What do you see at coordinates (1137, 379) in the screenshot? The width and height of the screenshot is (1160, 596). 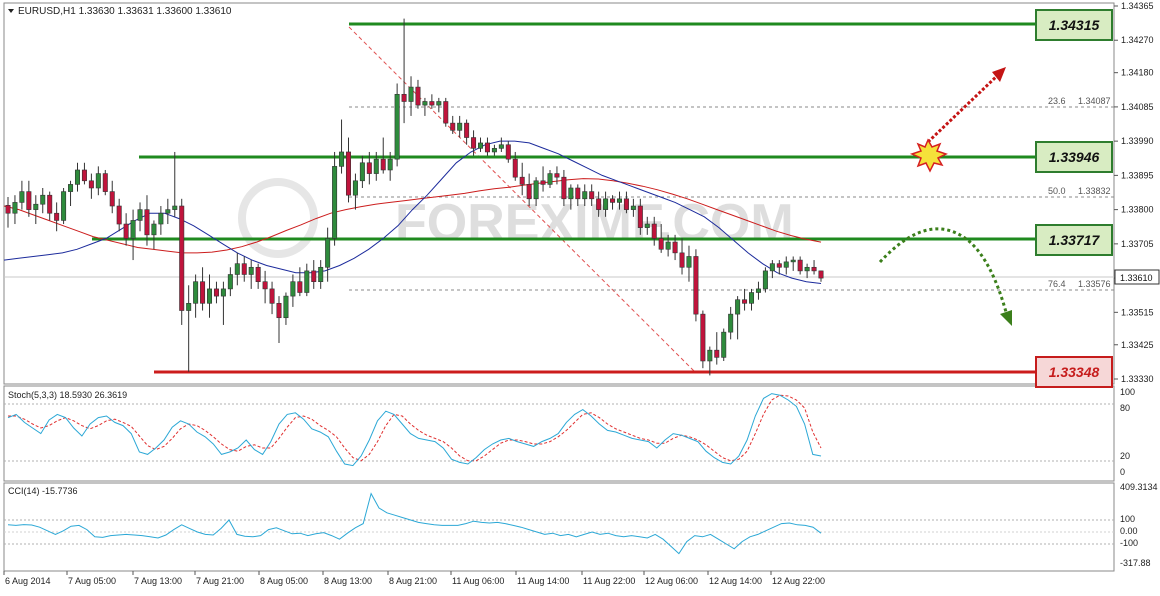 I see `price-axis-label: 1.33330` at bounding box center [1137, 379].